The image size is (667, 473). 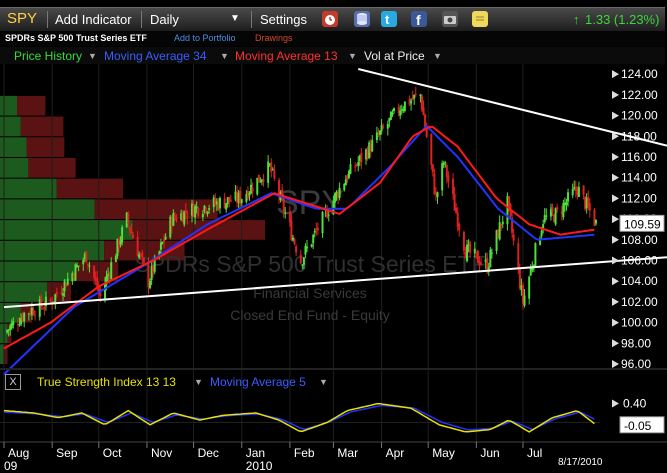 What do you see at coordinates (389, 19) in the screenshot?
I see `twitter-icon: t` at bounding box center [389, 19].